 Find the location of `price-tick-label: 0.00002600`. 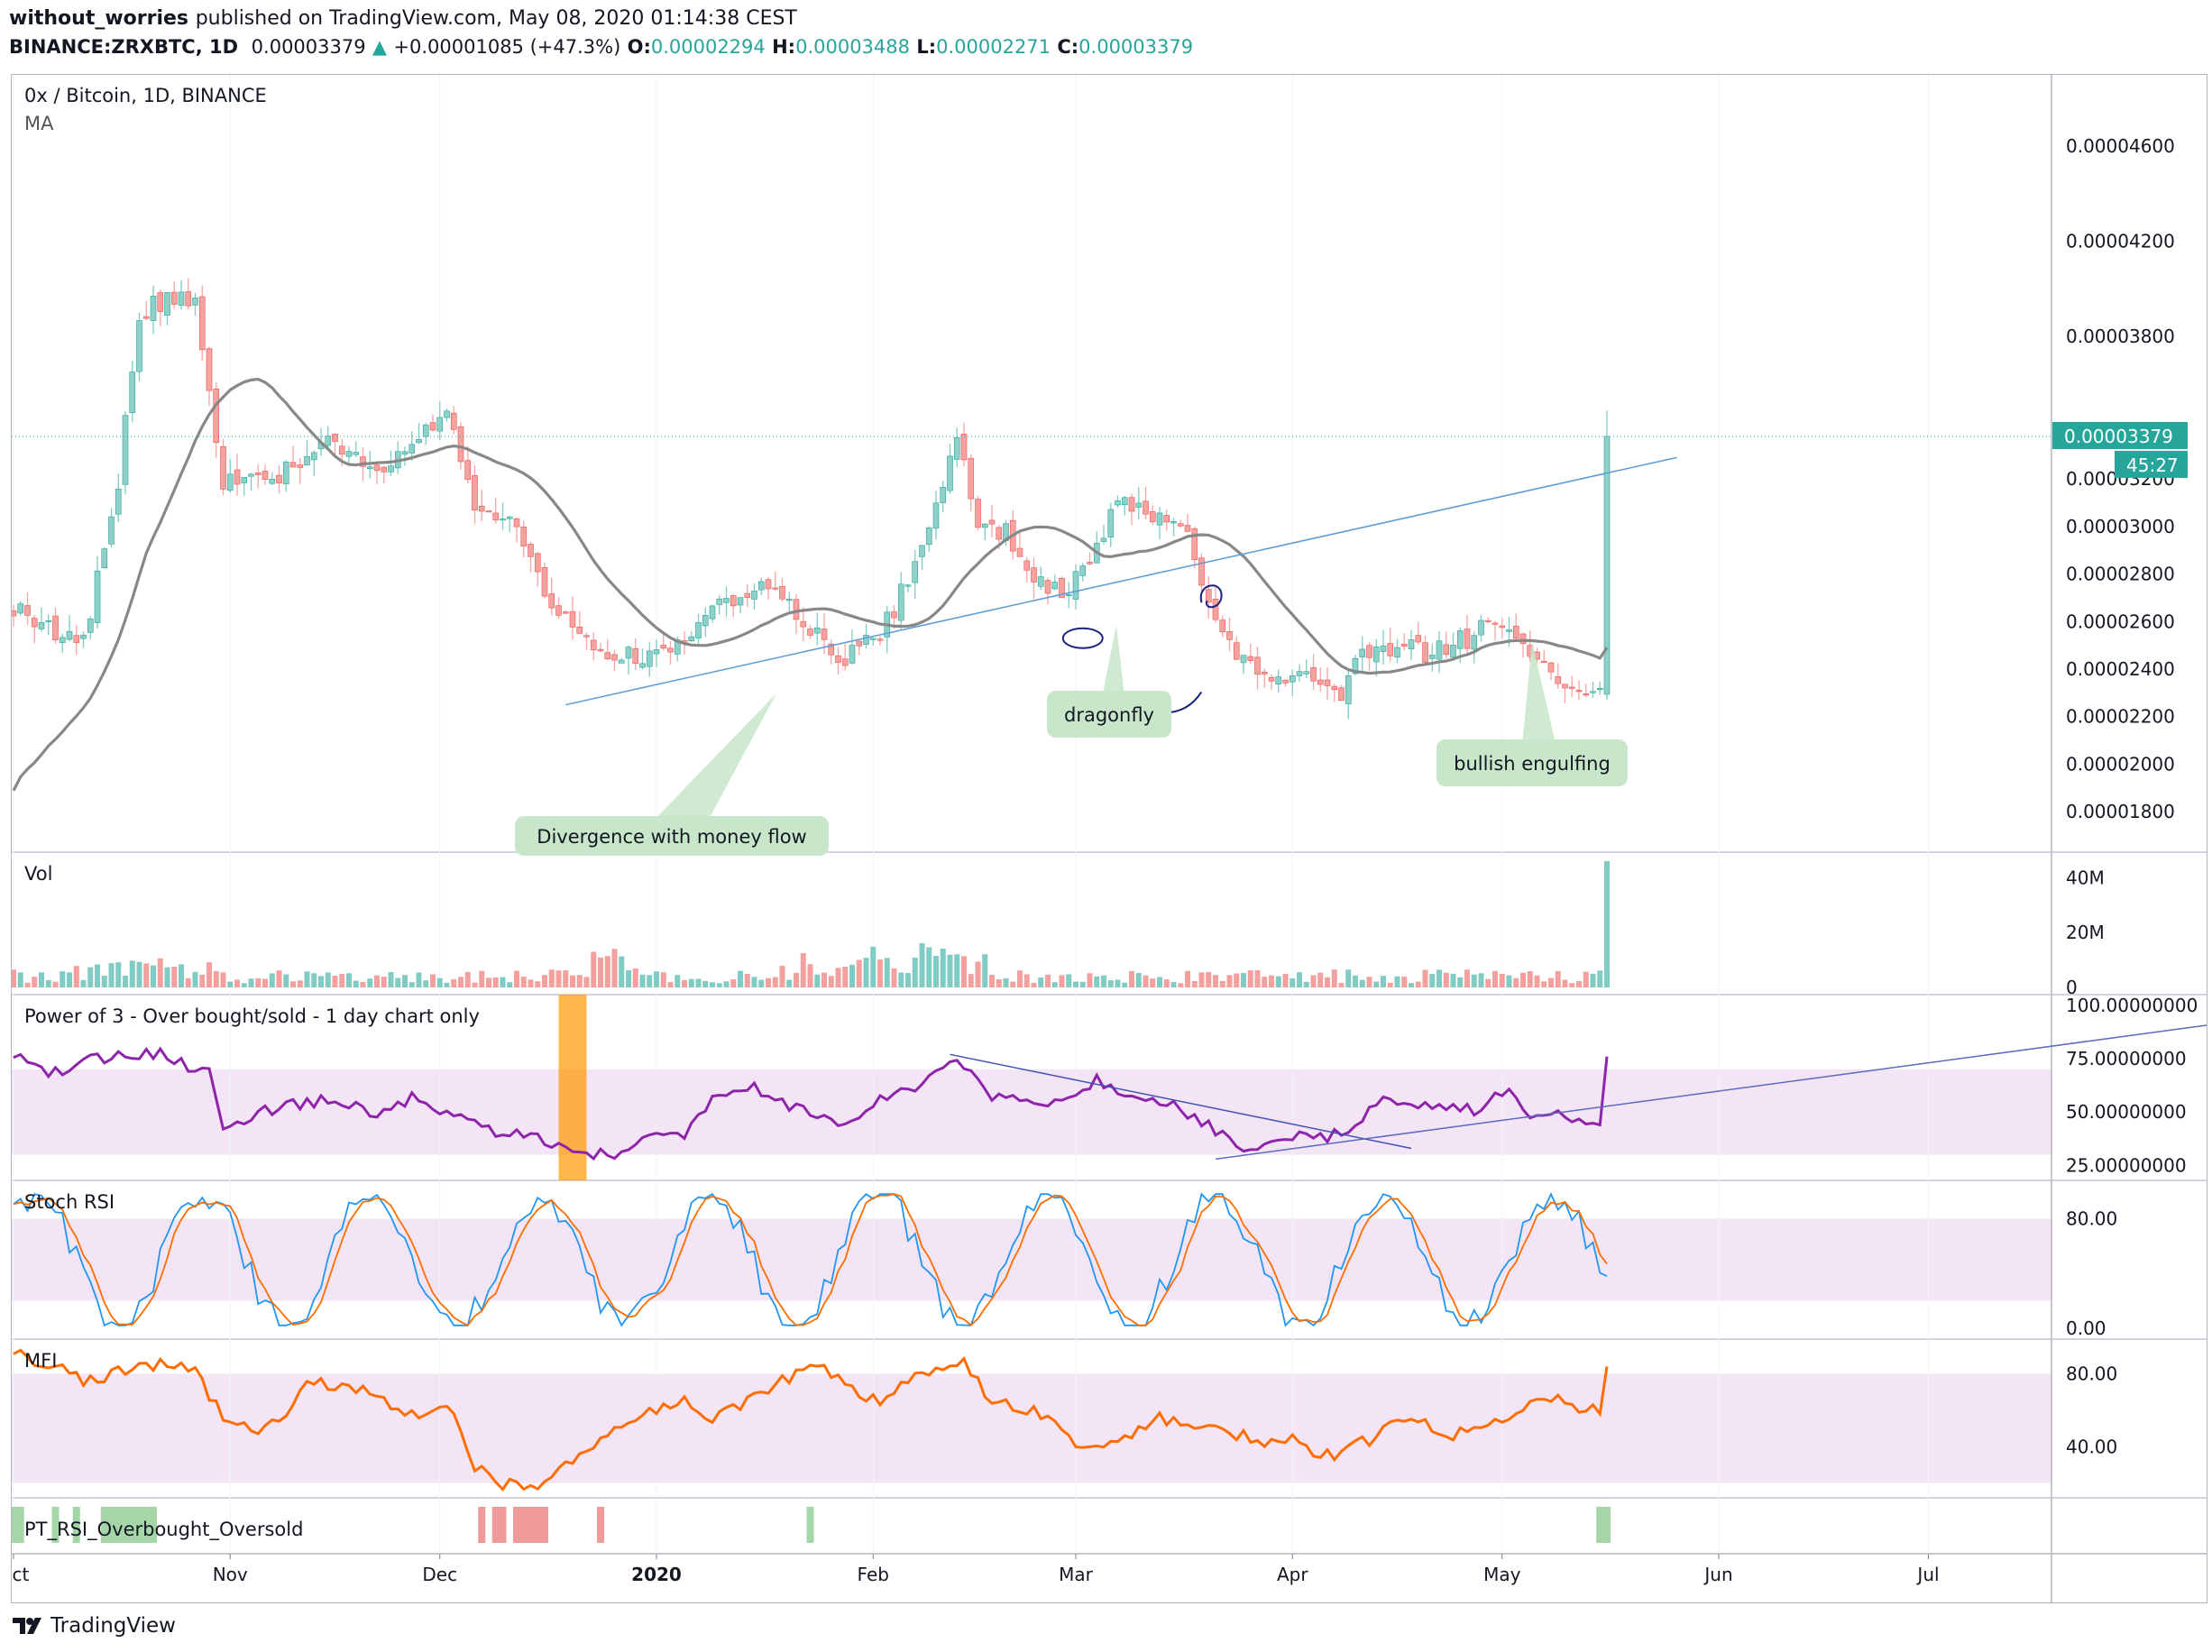

price-tick-label: 0.00002600 is located at coordinates (2120, 621).